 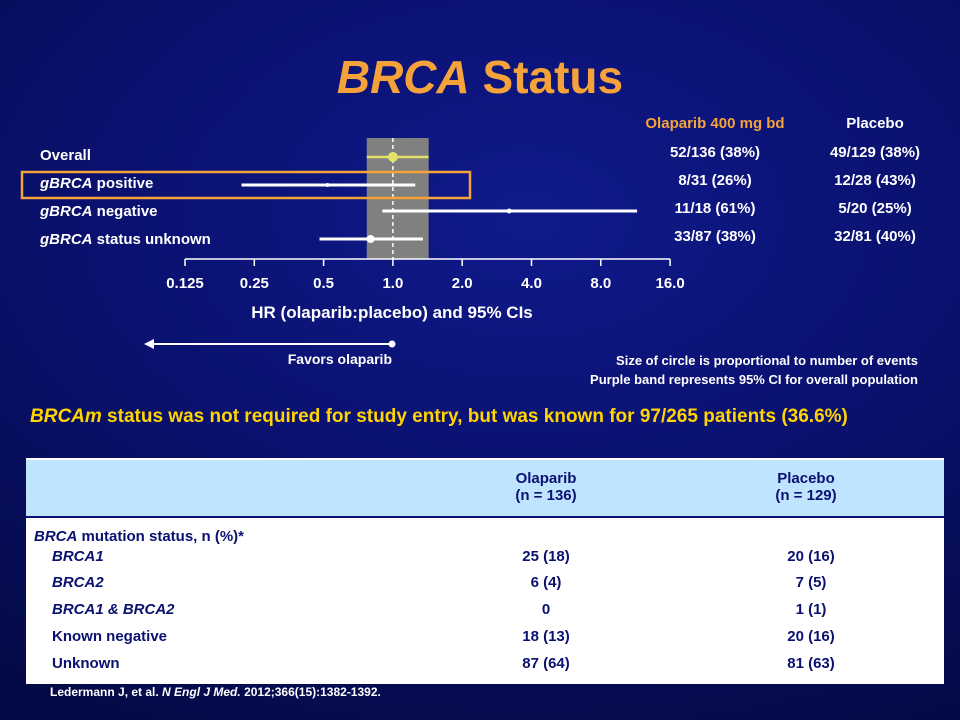 What do you see at coordinates (78, 556) in the screenshot?
I see `table-row-label: BRCA1` at bounding box center [78, 556].